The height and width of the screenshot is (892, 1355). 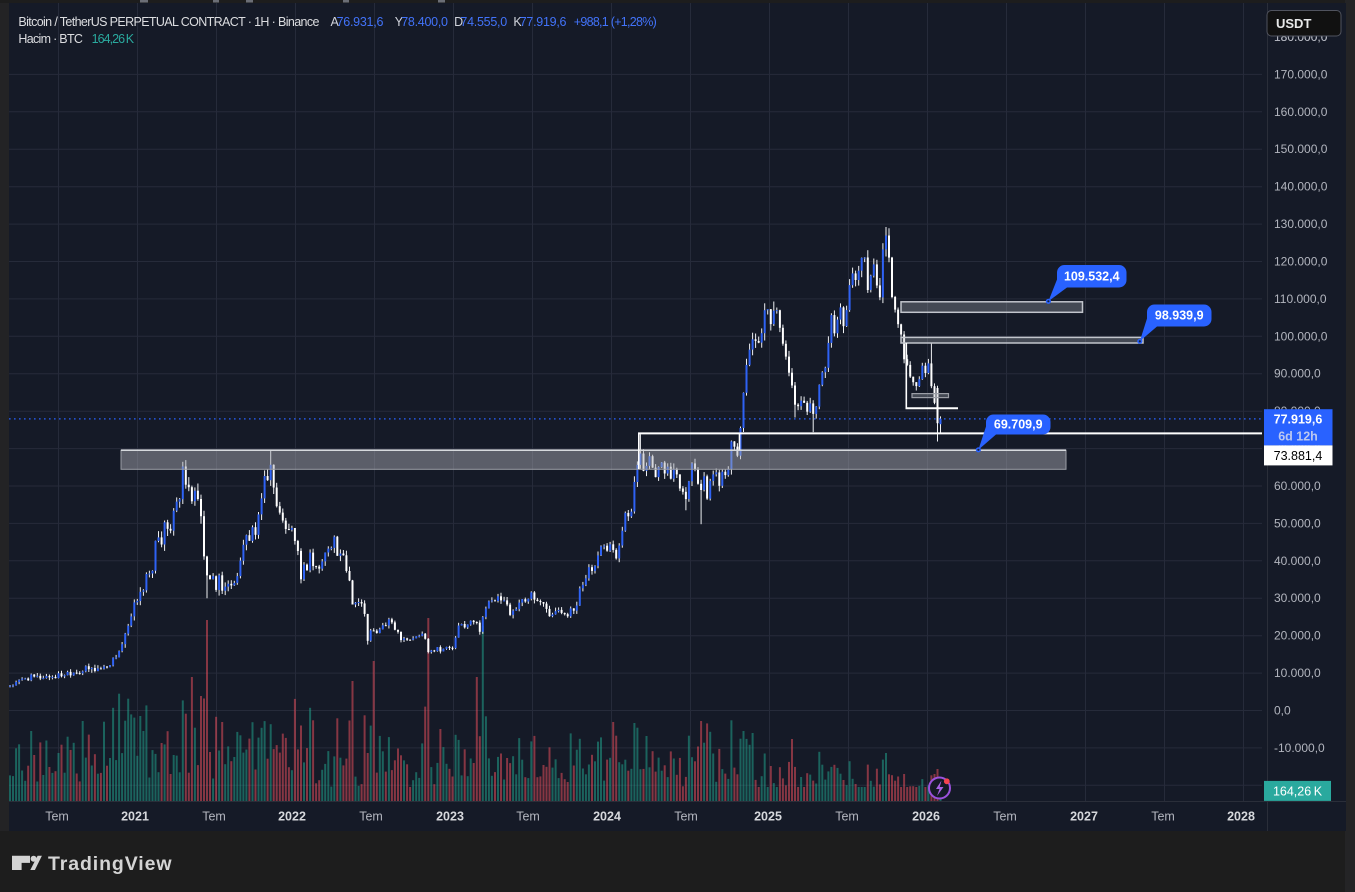 What do you see at coordinates (1298, 437) in the screenshot?
I see `svg-text: 6d 12h` at bounding box center [1298, 437].